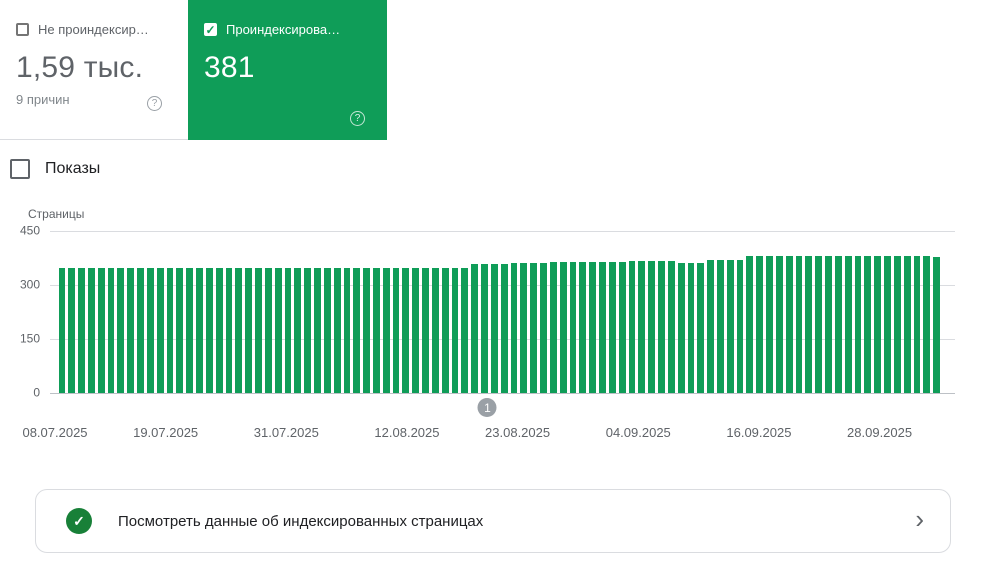 The image size is (981, 584). What do you see at coordinates (20, 169) in the screenshot?
I see `impressions-checkbox` at bounding box center [20, 169].